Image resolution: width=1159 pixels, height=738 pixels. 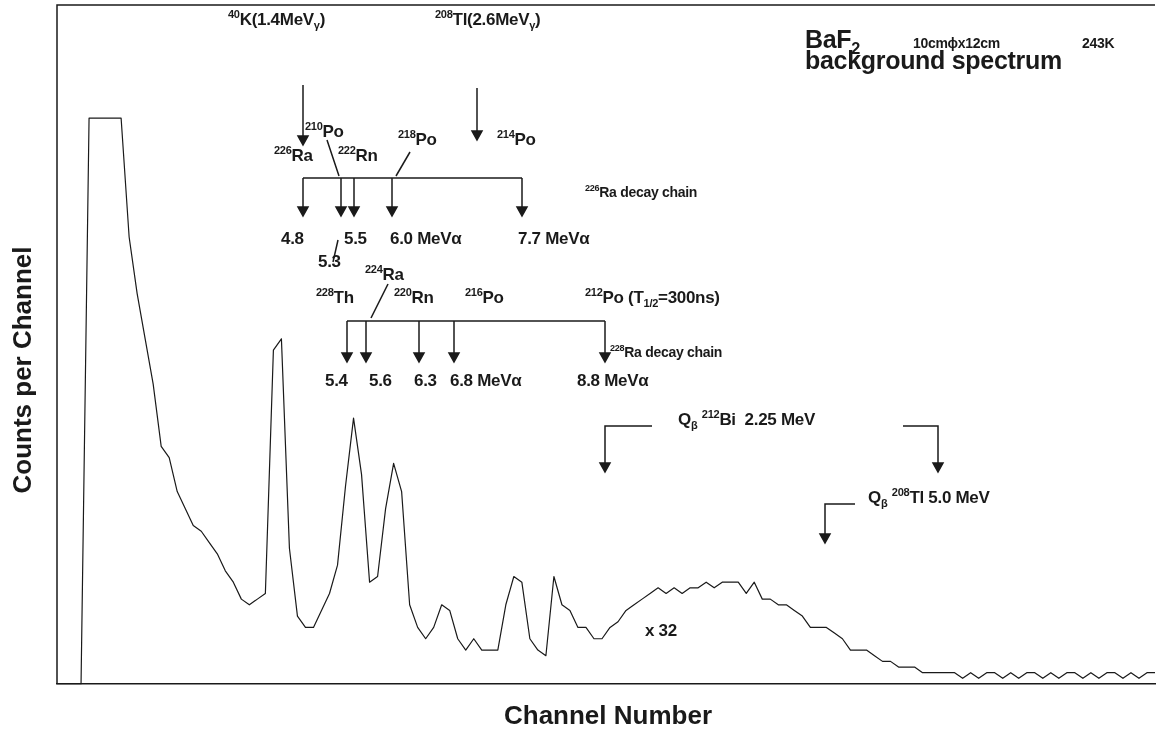 I want to click on annotation: $^{226}$Ra, so click(x=293, y=155).